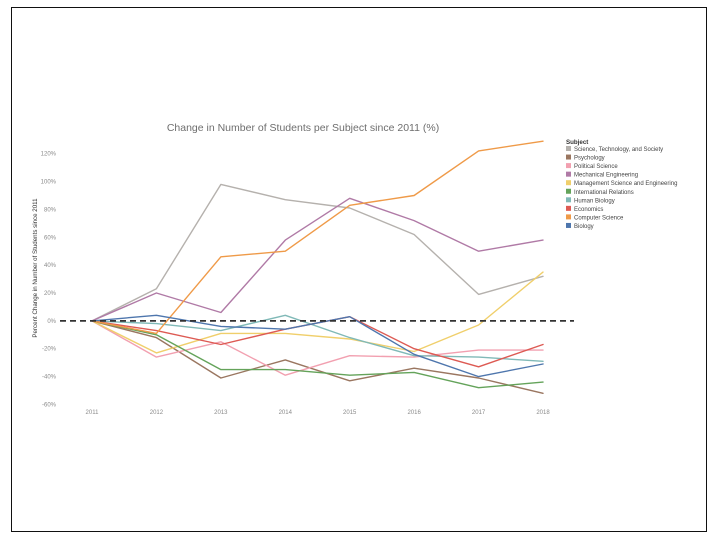  I want to click on series-line-political-science, so click(317, 348).